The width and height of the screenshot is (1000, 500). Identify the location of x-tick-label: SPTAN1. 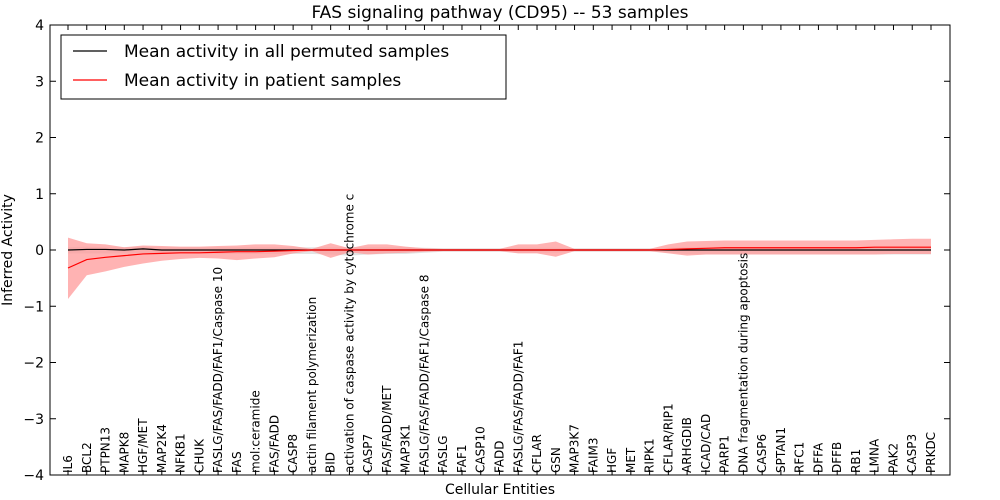
(781, 450).